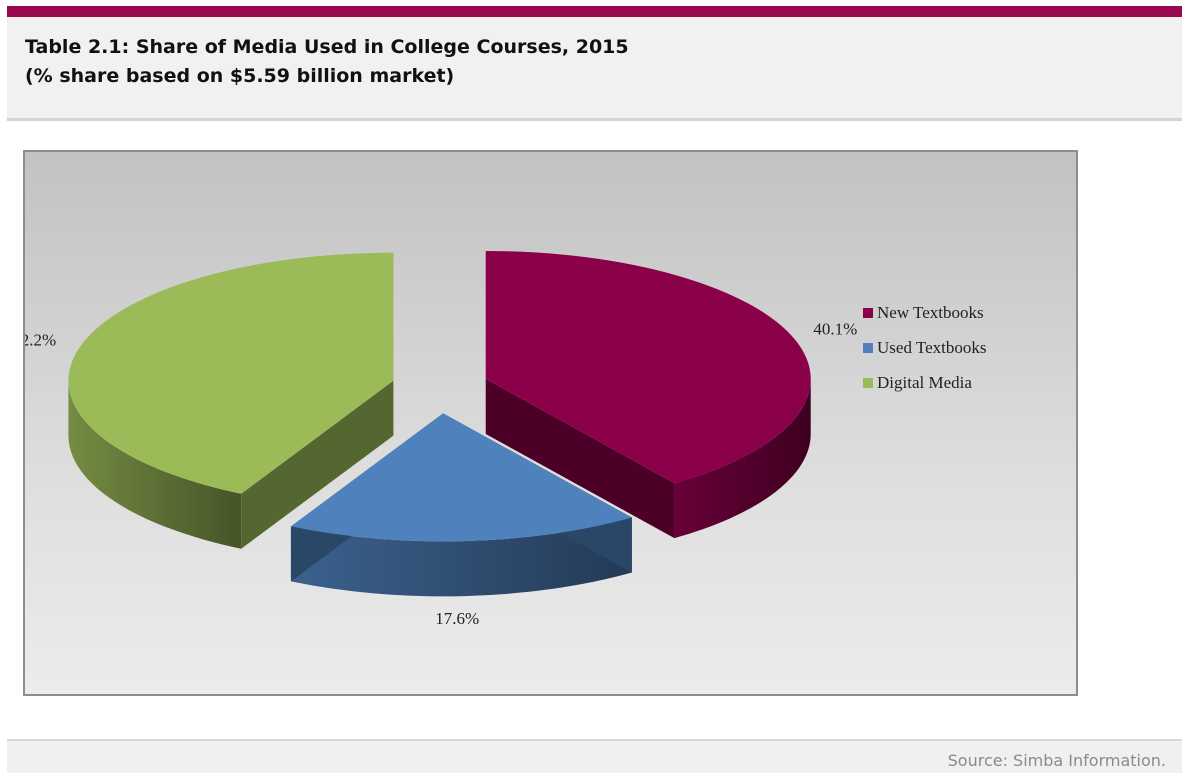 The width and height of the screenshot is (1195, 773). I want to click on footer: Source: Simba Information., so click(594, 756).